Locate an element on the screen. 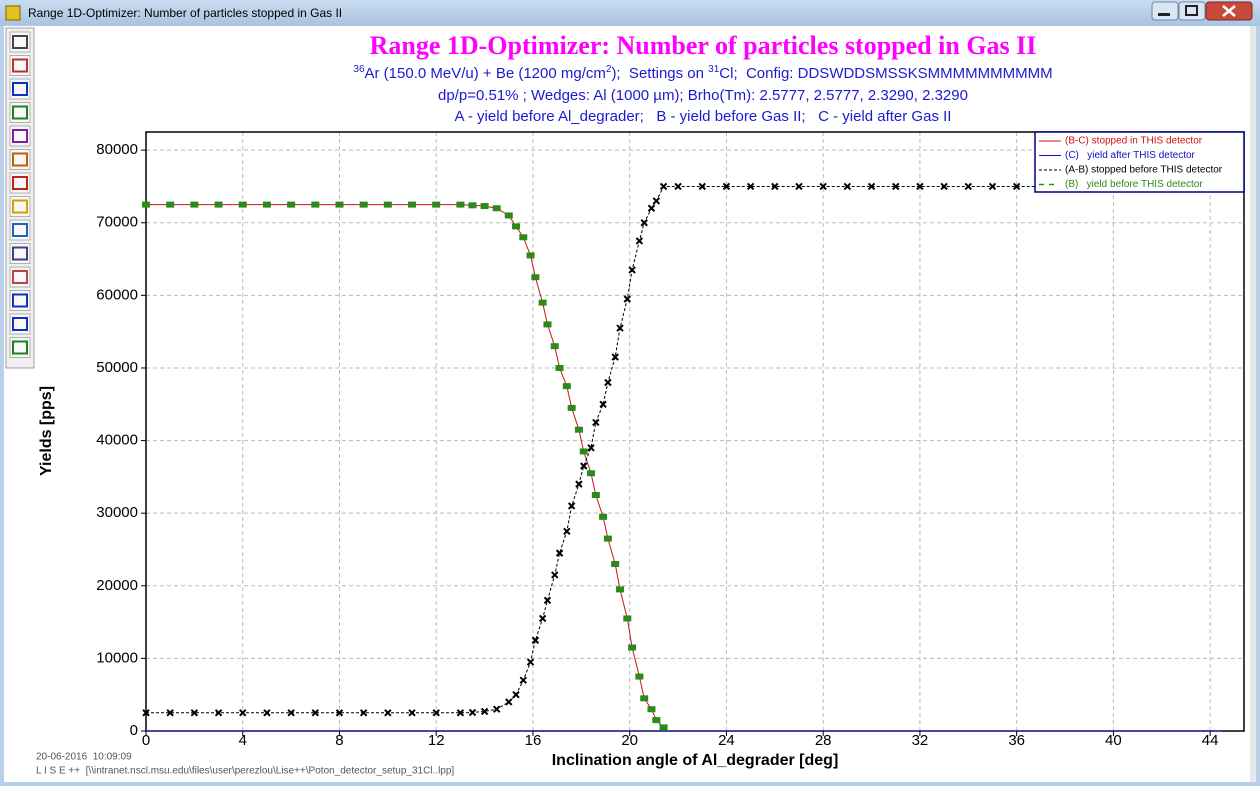 The image size is (1260, 791). y-tick-label: 80000 is located at coordinates (117, 149).